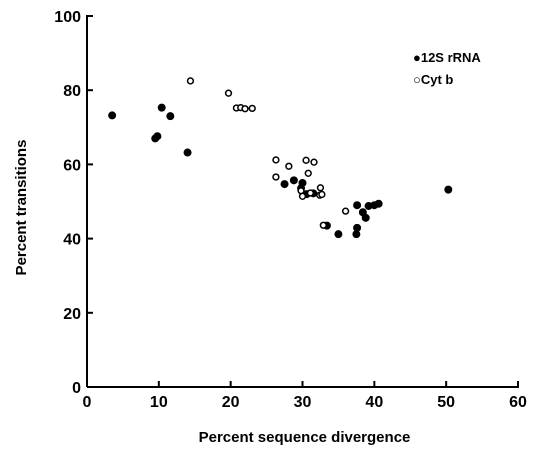  Describe the element at coordinates (303, 402) in the screenshot. I see `x-tick-label: 30` at that location.